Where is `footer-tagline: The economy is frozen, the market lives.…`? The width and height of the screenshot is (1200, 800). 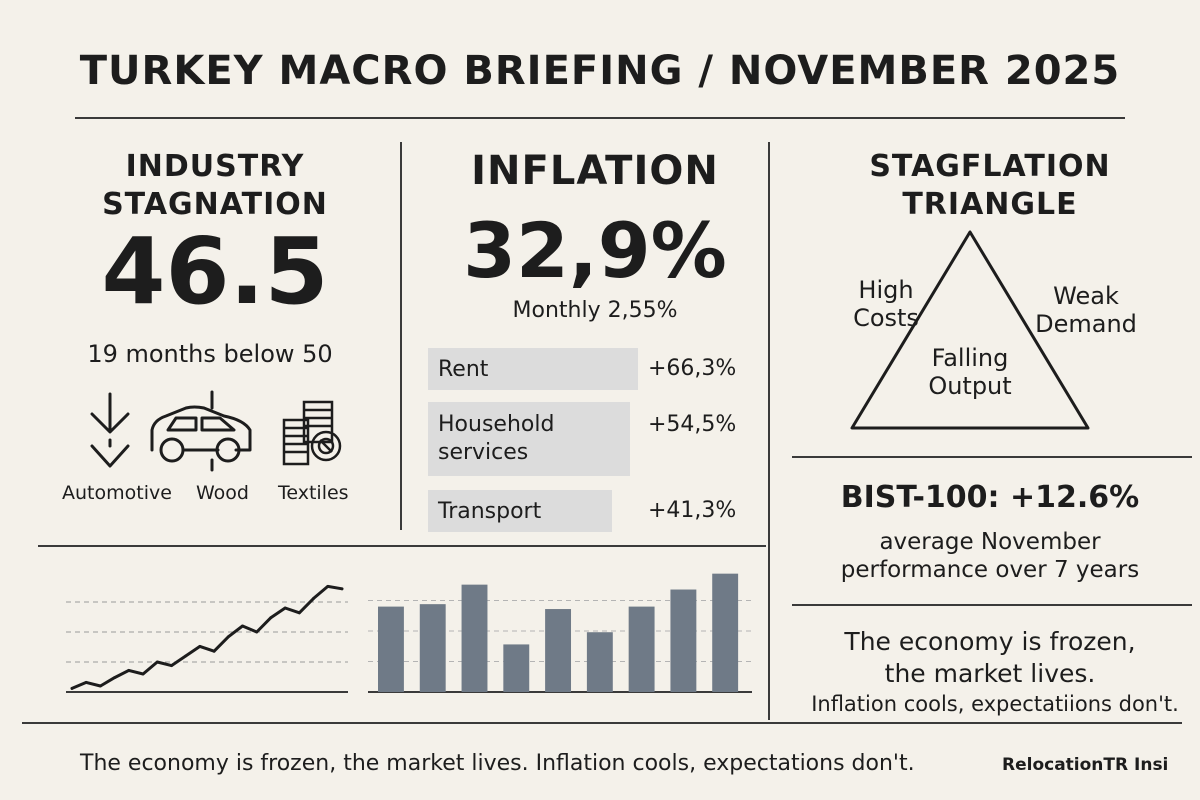 footer-tagline: The economy is frozen, the market lives.… is located at coordinates (497, 763).